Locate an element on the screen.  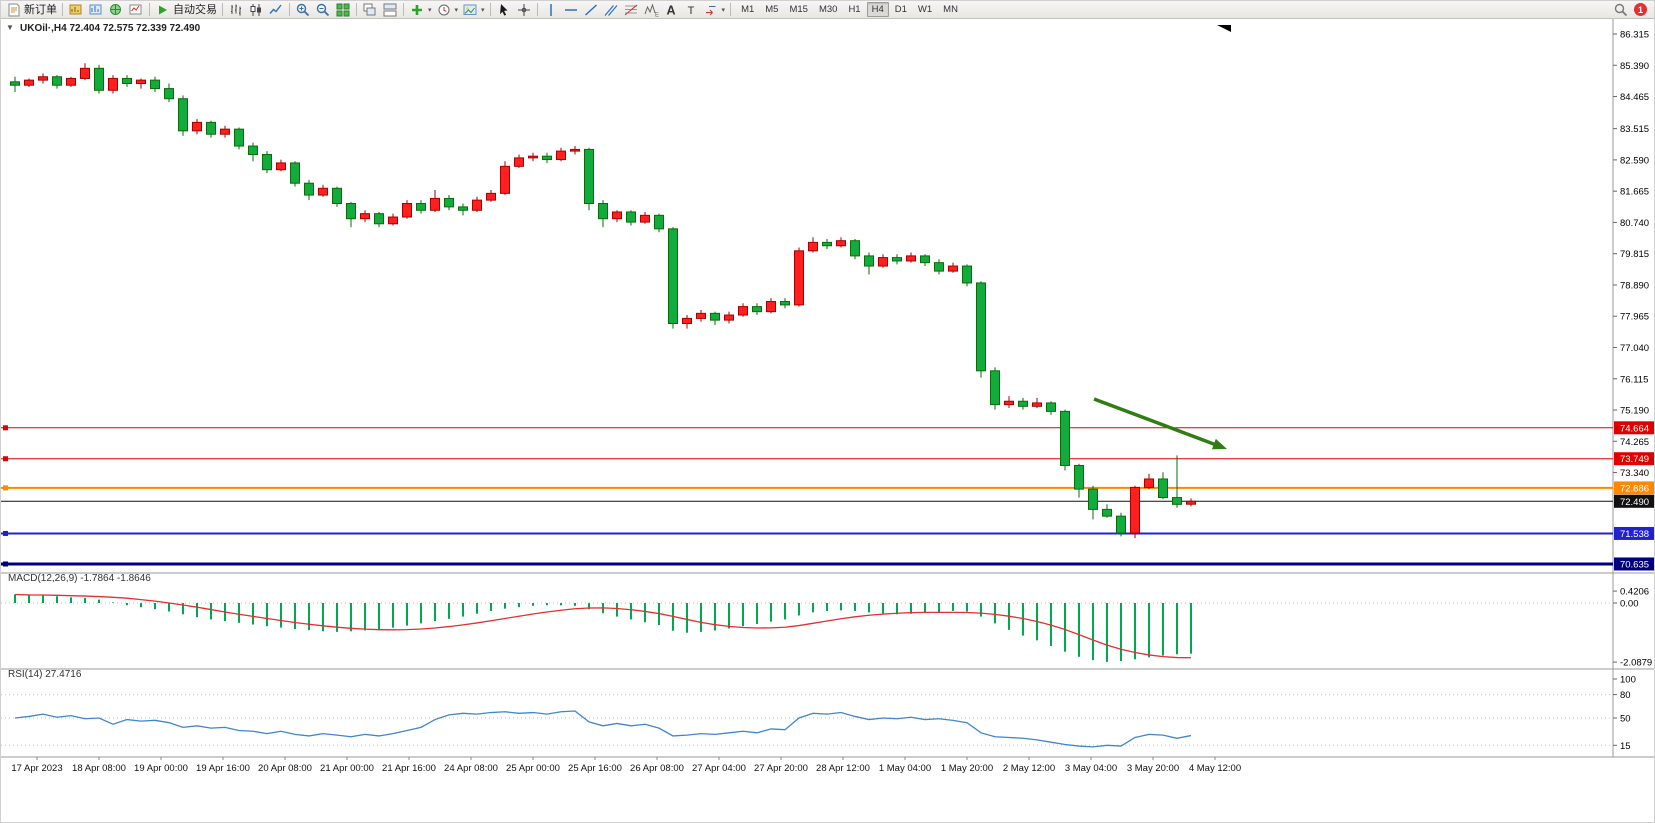
arrange-windows-icon is located at coordinates (390, 10).